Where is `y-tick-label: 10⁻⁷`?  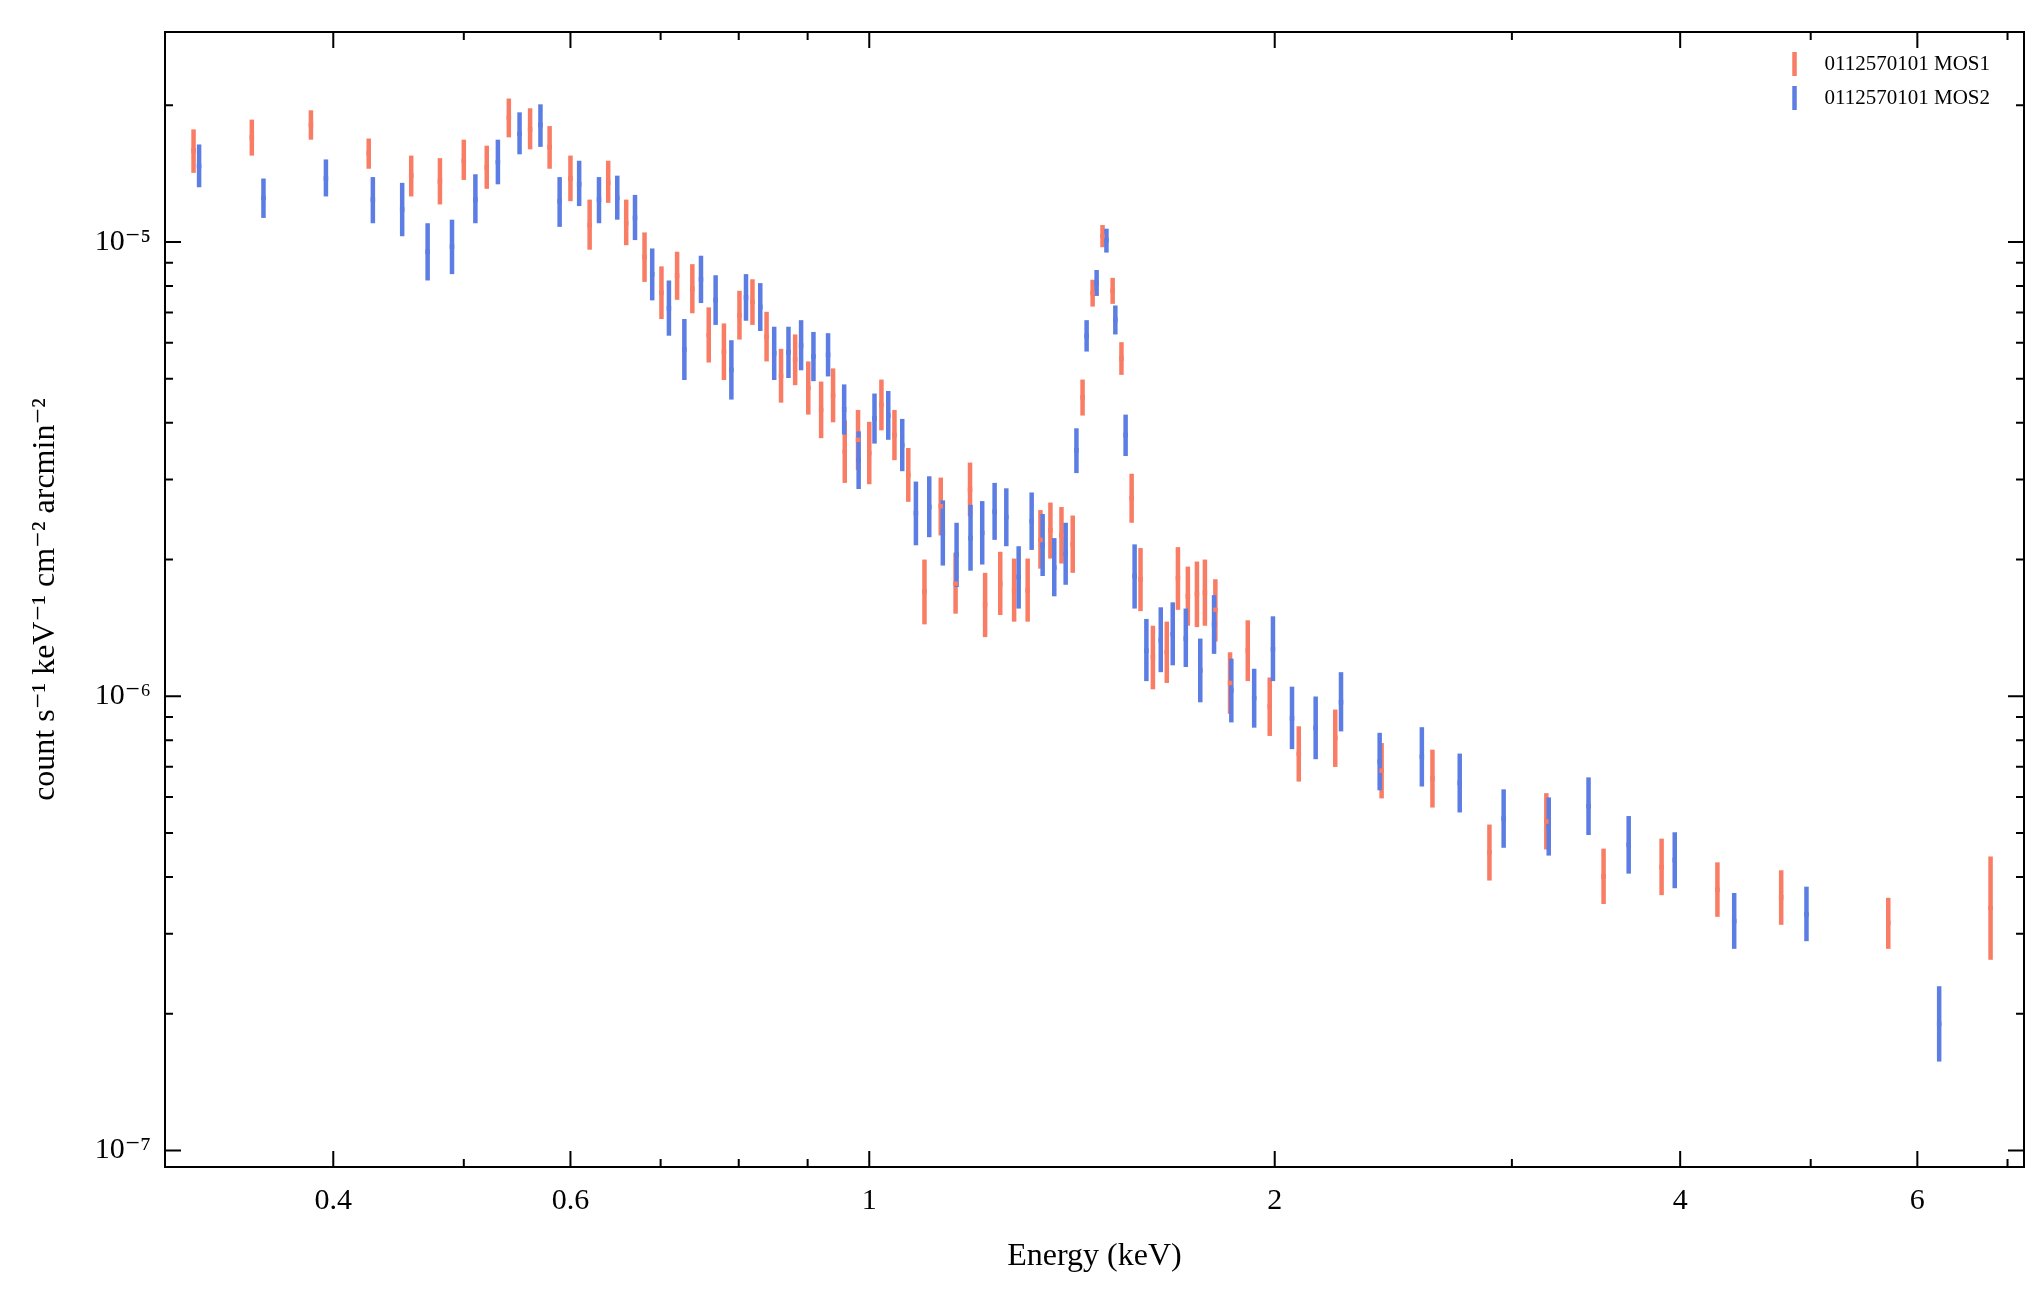 y-tick-label: 10⁻⁷ is located at coordinates (122, 1148).